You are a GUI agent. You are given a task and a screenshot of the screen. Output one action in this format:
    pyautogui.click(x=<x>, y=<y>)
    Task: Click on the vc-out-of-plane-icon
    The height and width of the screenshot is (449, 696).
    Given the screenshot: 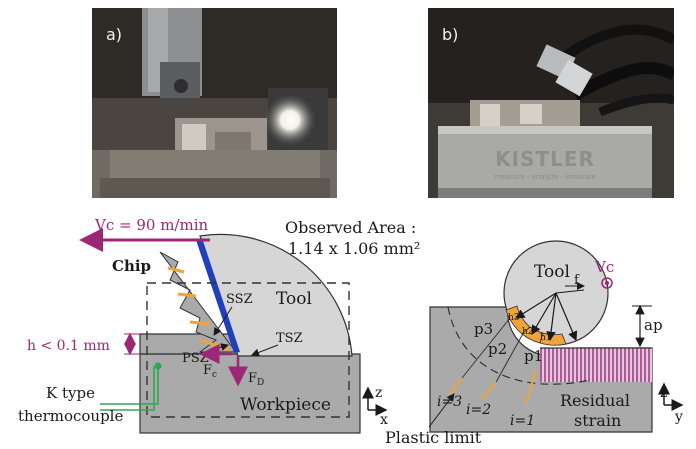 What is the action you would take?
    pyautogui.click(x=607, y=283)
    